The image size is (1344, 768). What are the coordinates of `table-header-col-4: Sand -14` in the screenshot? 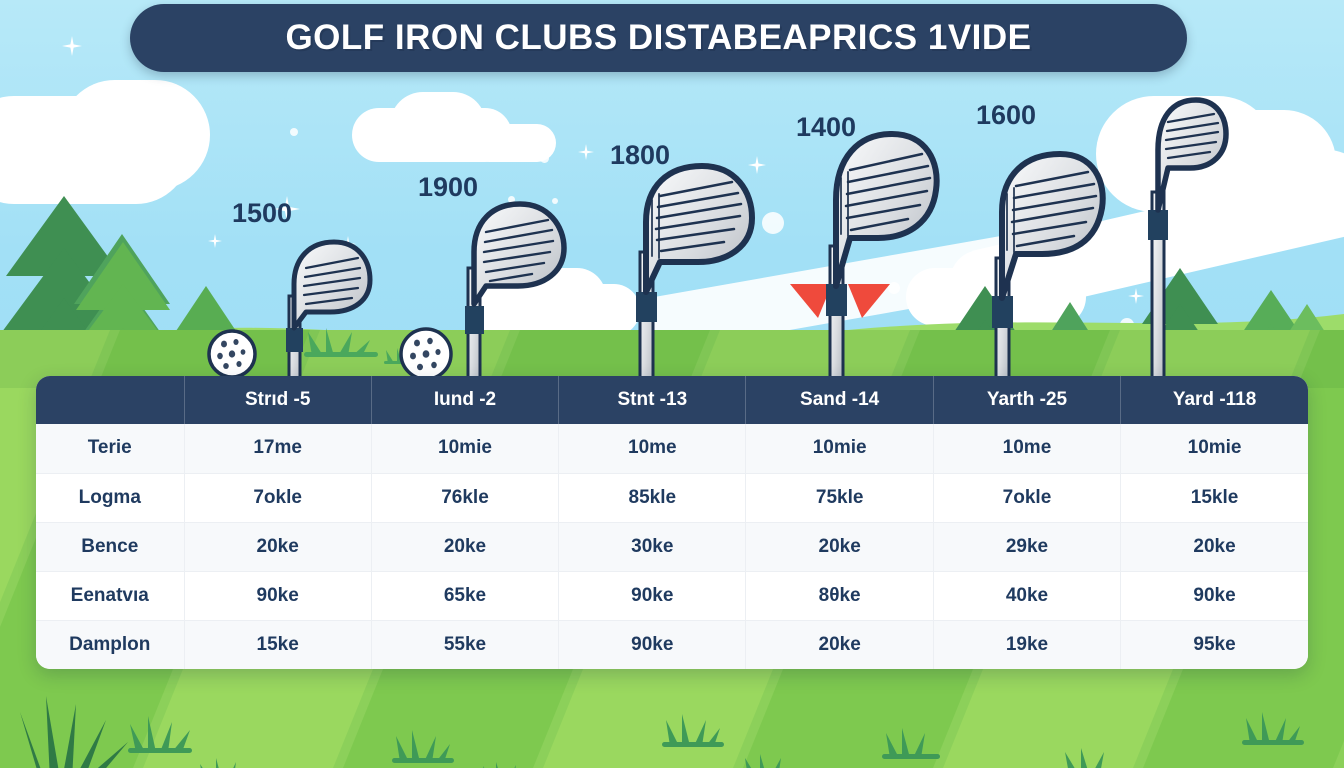 It's located at (839, 400).